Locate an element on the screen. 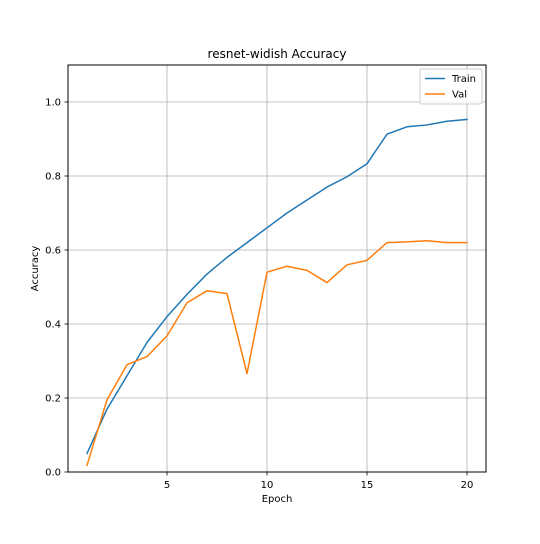 The height and width of the screenshot is (544, 540). x-tick-label-2: 15 is located at coordinates (367, 485).